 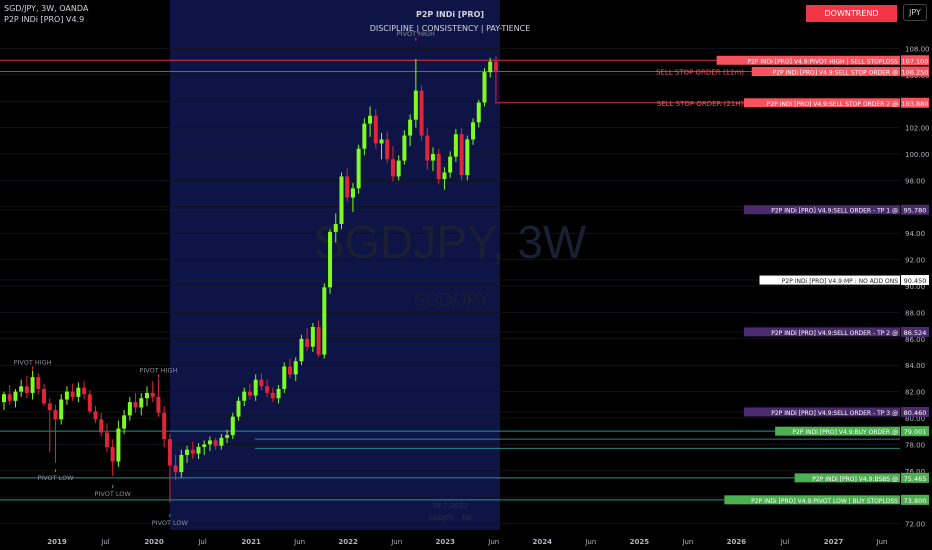 What do you see at coordinates (251, 542) in the screenshot?
I see `x-tick-label: 2021` at bounding box center [251, 542].